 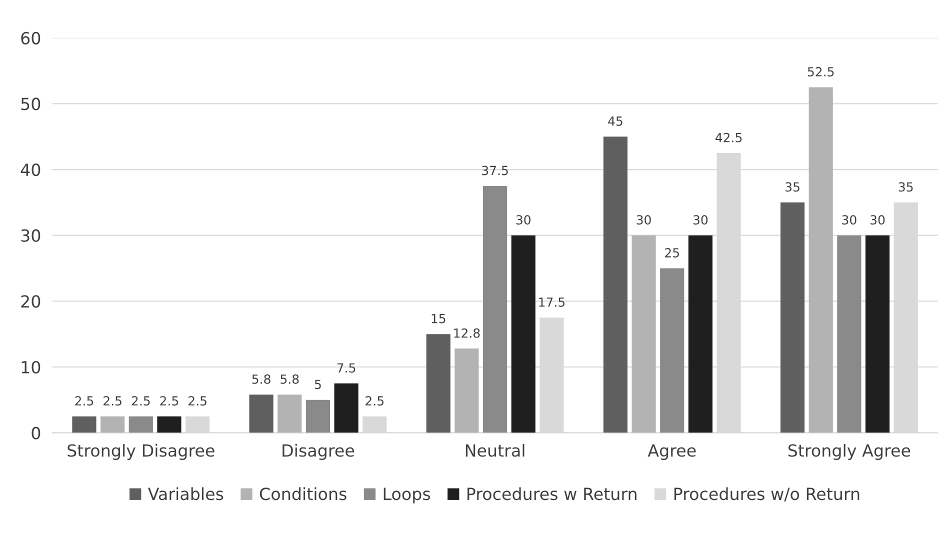 What do you see at coordinates (552, 302) in the screenshot?
I see `data-label: 17.5` at bounding box center [552, 302].